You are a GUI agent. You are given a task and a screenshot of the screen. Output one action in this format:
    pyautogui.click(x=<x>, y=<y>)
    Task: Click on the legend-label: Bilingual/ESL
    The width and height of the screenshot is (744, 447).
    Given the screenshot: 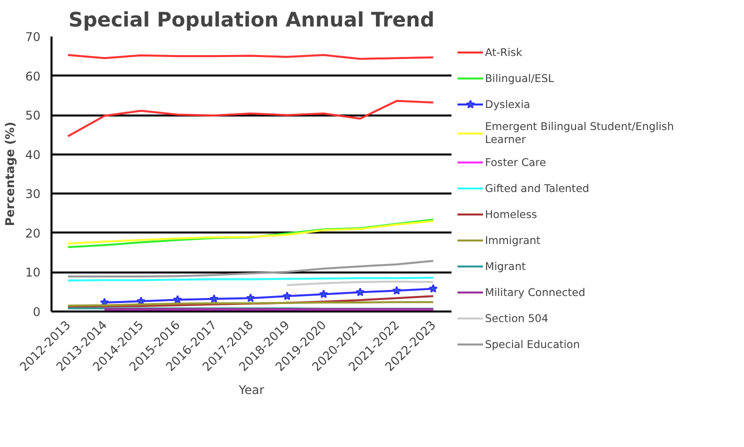 What is the action you would take?
    pyautogui.click(x=519, y=78)
    